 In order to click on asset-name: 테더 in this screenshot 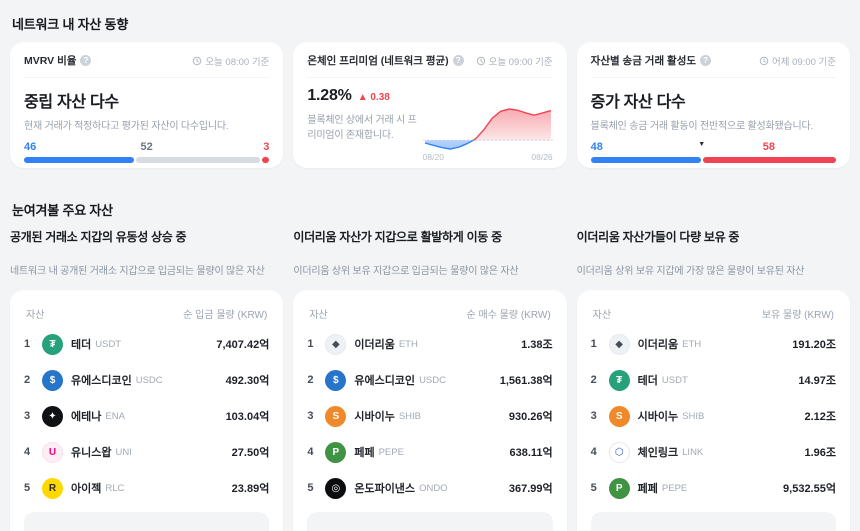, I will do `click(81, 345)`.